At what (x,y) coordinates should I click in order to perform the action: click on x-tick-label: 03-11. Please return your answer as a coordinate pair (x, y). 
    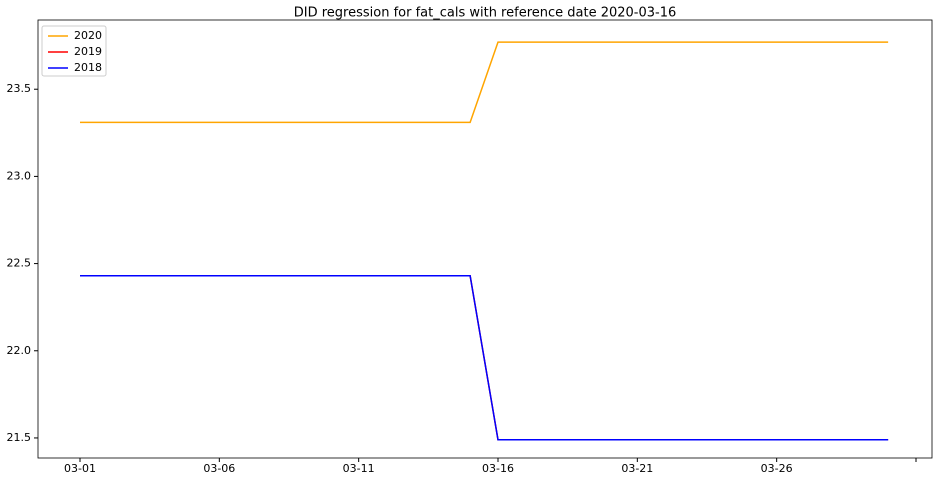
    Looking at the image, I should click on (359, 468).